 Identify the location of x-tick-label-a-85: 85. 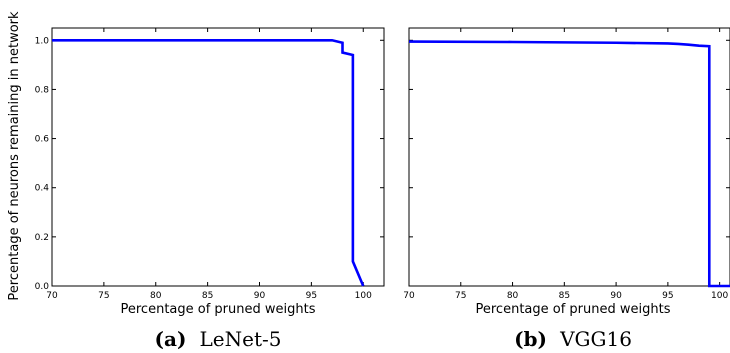
(207, 296).